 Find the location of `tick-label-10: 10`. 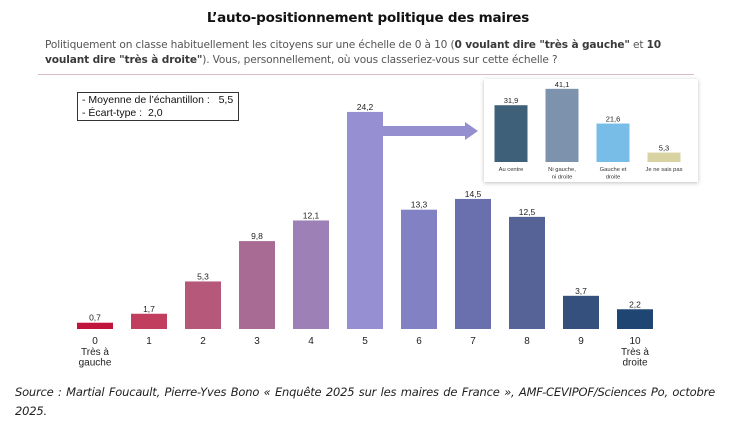

tick-label-10: 10 is located at coordinates (635, 341).